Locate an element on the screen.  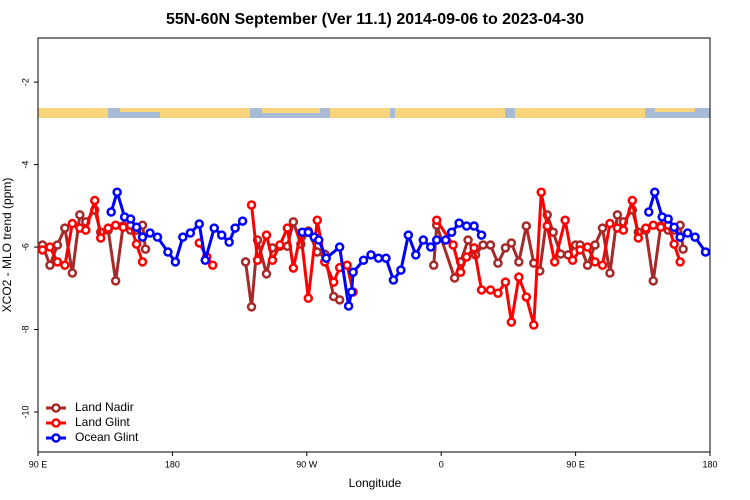
y-tick-label: -10 is located at coordinates (25, 411).